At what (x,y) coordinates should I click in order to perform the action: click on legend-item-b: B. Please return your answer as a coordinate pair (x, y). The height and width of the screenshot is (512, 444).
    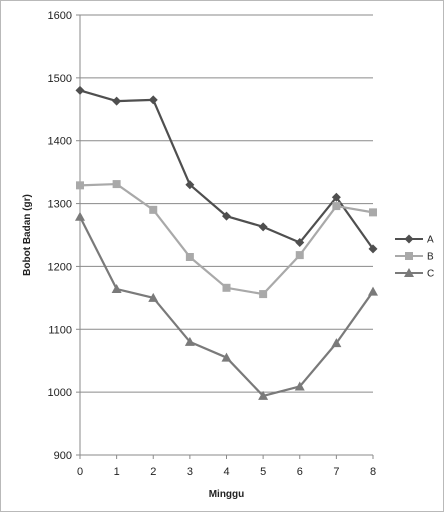
    Looking at the image, I should click on (414, 257).